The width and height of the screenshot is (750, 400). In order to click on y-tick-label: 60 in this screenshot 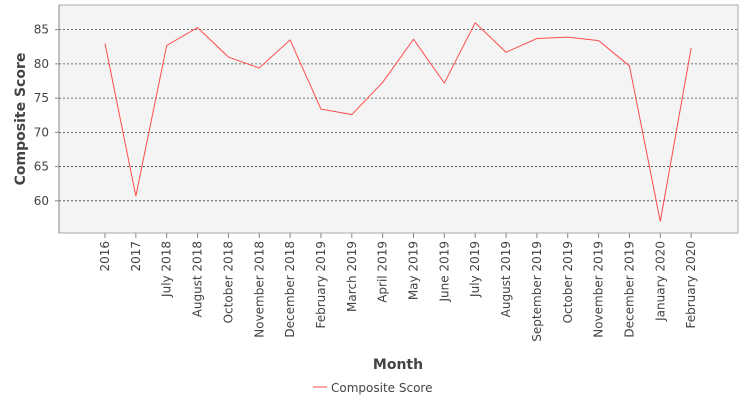, I will do `click(41, 201)`.